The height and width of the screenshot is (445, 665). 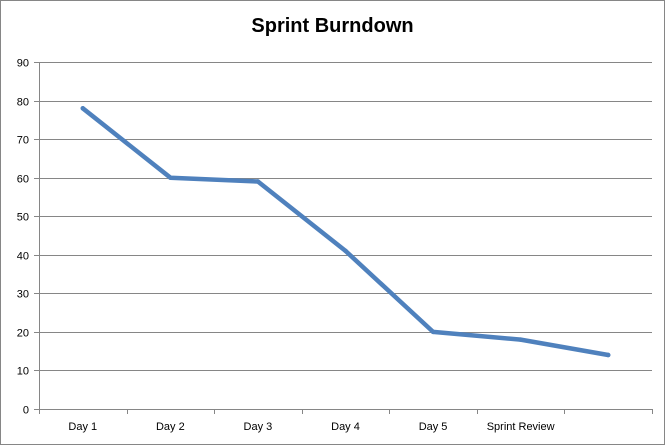 I want to click on y-tick-label: 90, so click(x=23, y=64).